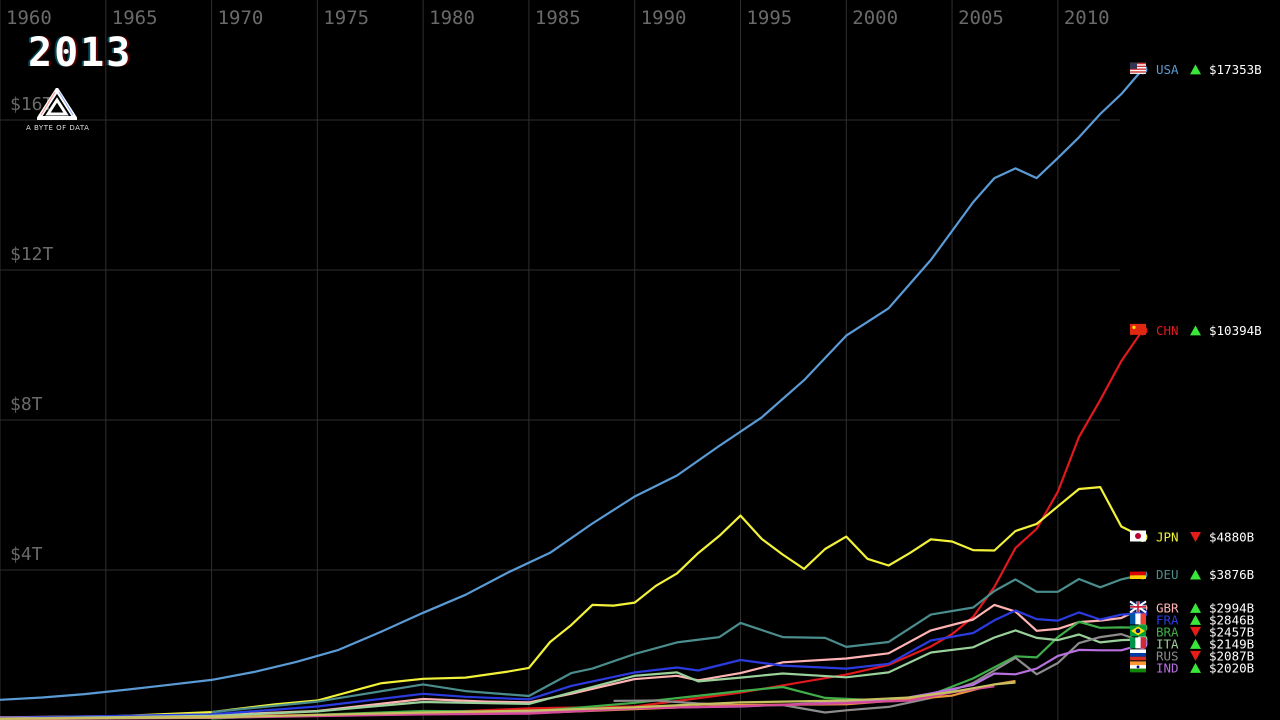 This screenshot has height=720, width=1280. What do you see at coordinates (26, 404) in the screenshot?
I see `y-tick-label: $8T` at bounding box center [26, 404].